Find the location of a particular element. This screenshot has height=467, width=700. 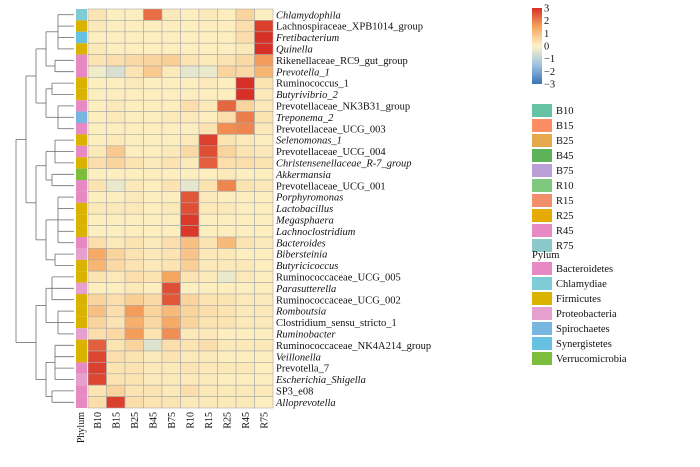

group-legend-label: B25 is located at coordinates (565, 141).